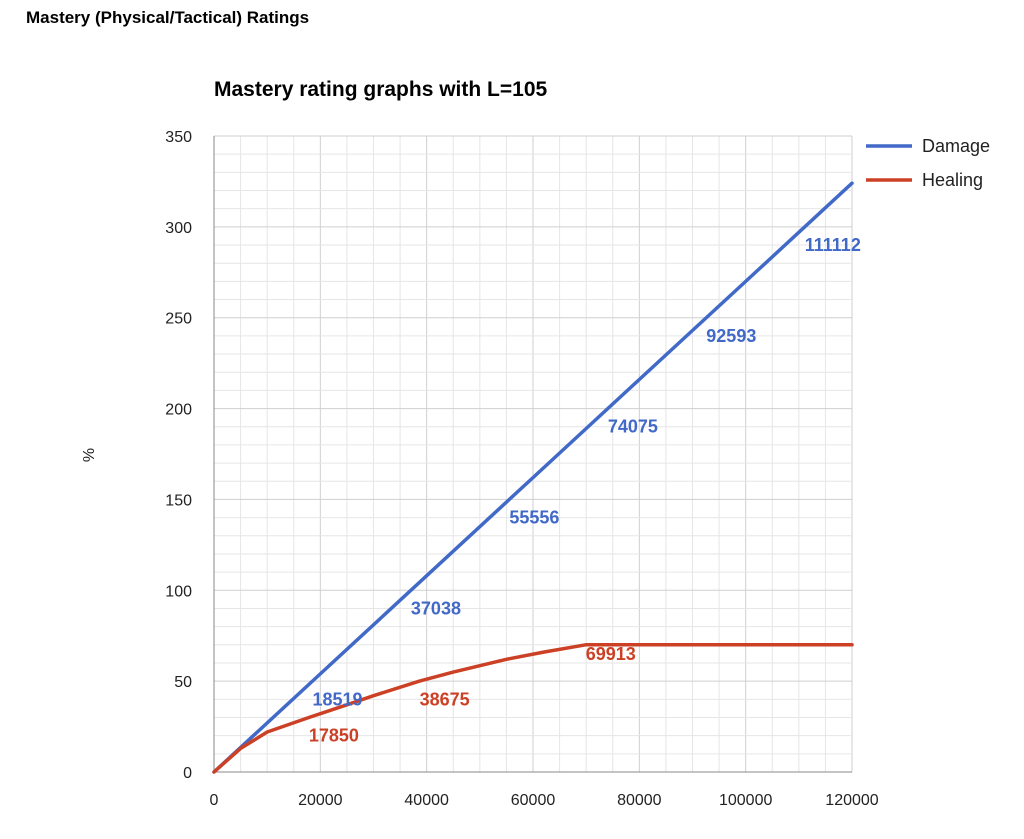 This screenshot has height=839, width=1024. Describe the element at coordinates (337, 699) in the screenshot. I see `data-label: 18519` at that location.